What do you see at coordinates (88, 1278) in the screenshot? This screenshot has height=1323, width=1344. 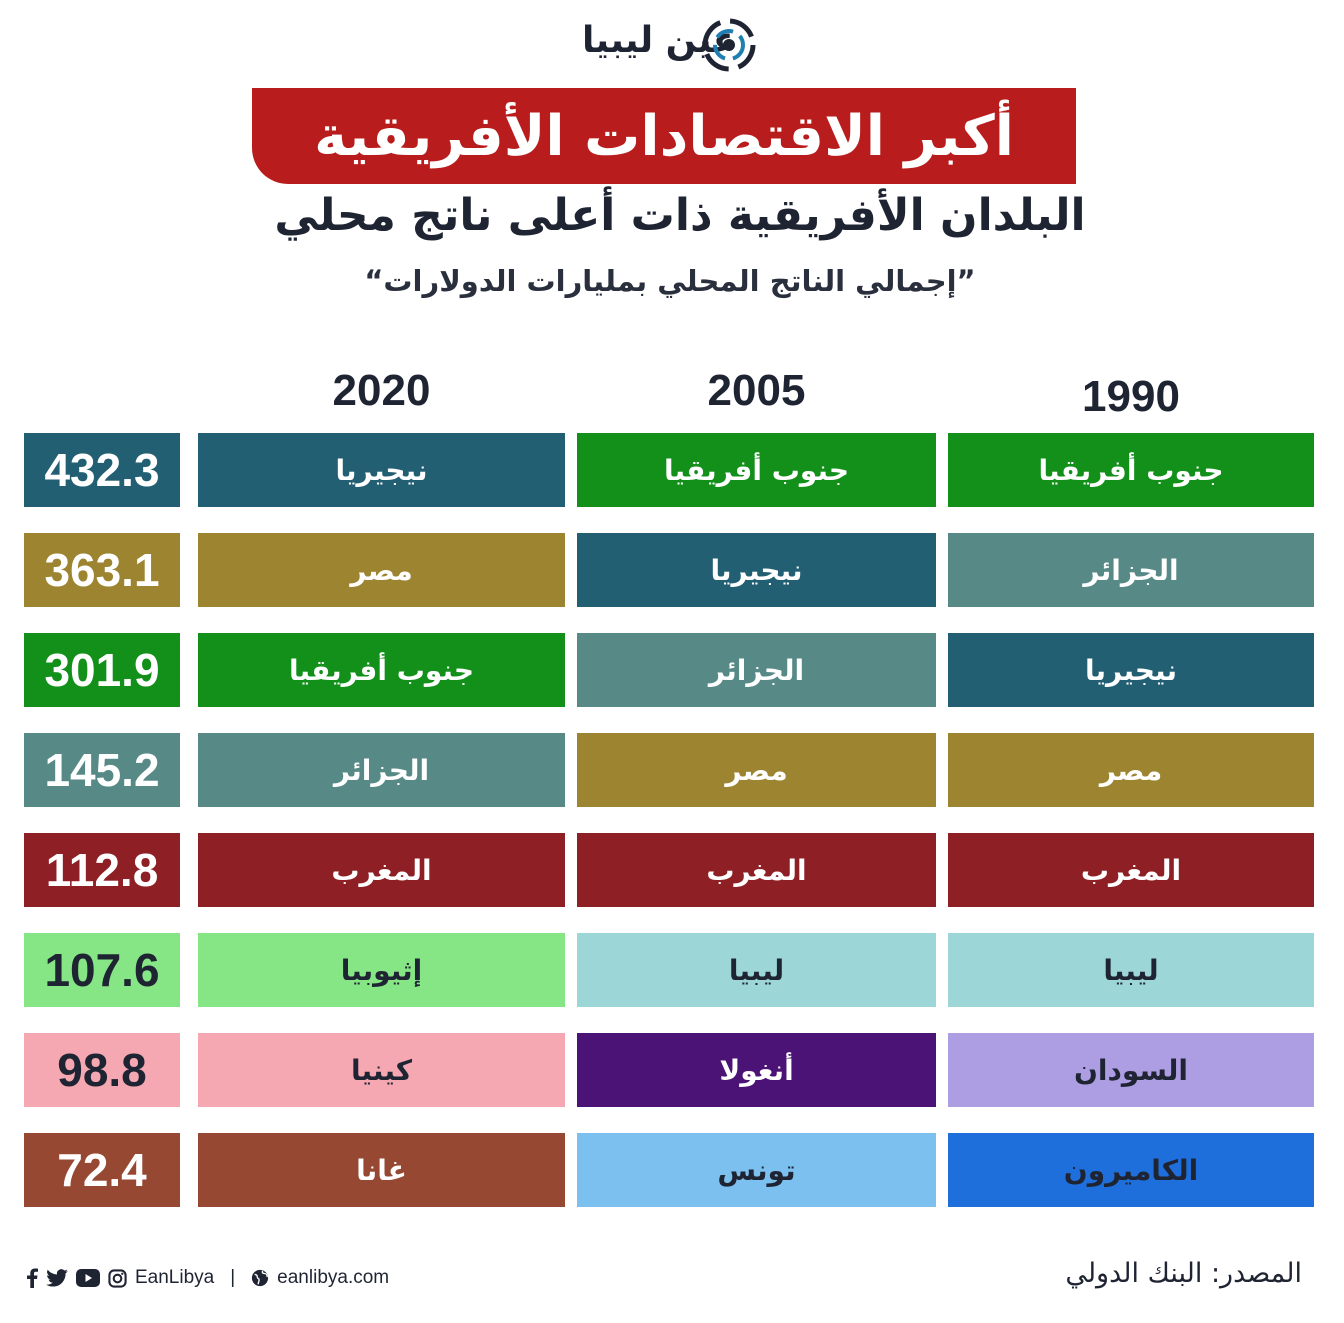 I see `youtube-icon` at bounding box center [88, 1278].